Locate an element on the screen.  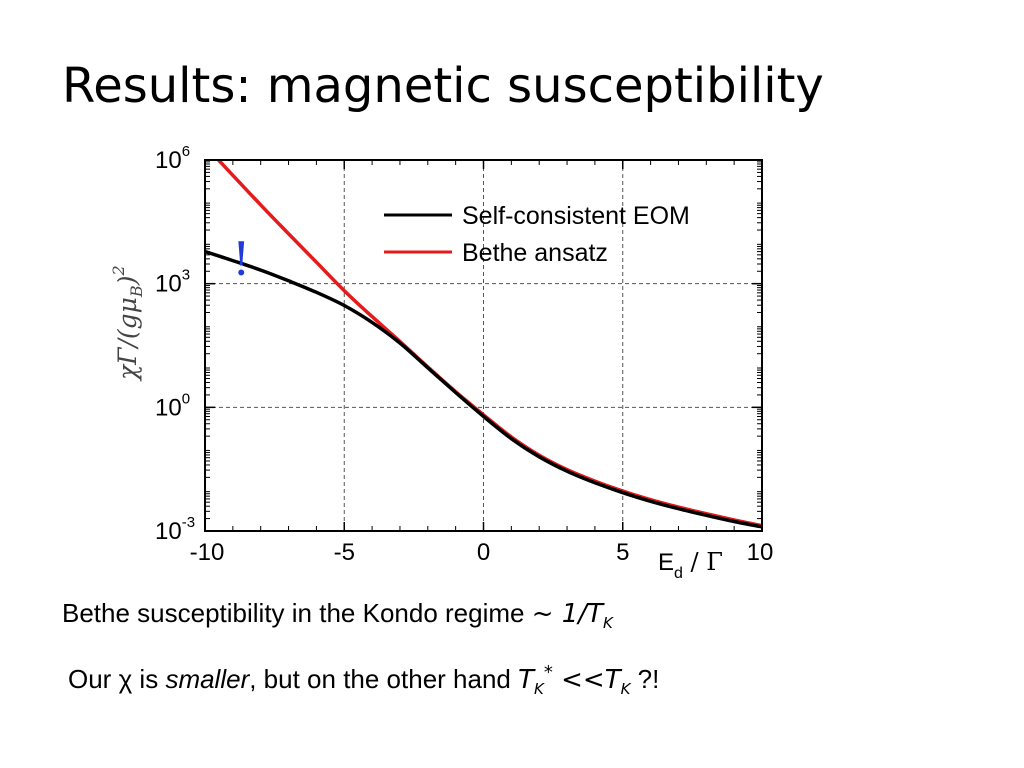
x-tick-label: 0 is located at coordinates (483, 552).